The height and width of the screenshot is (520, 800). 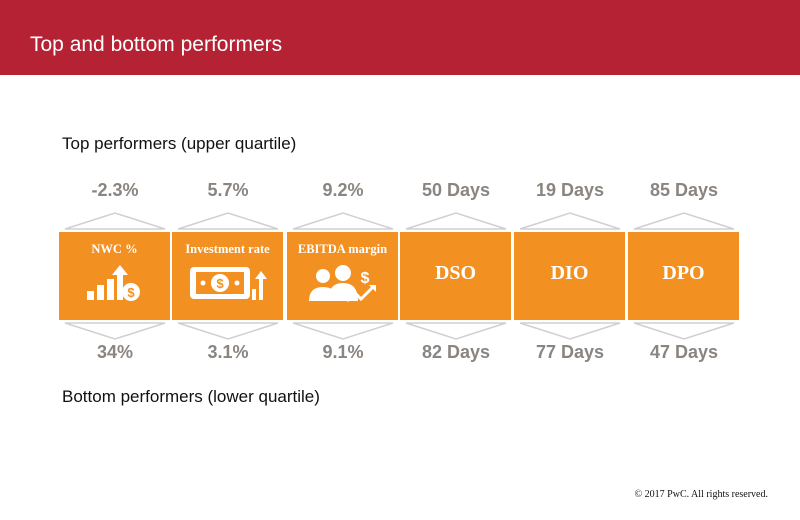 I want to click on metric-box: DPO, so click(x=683, y=276).